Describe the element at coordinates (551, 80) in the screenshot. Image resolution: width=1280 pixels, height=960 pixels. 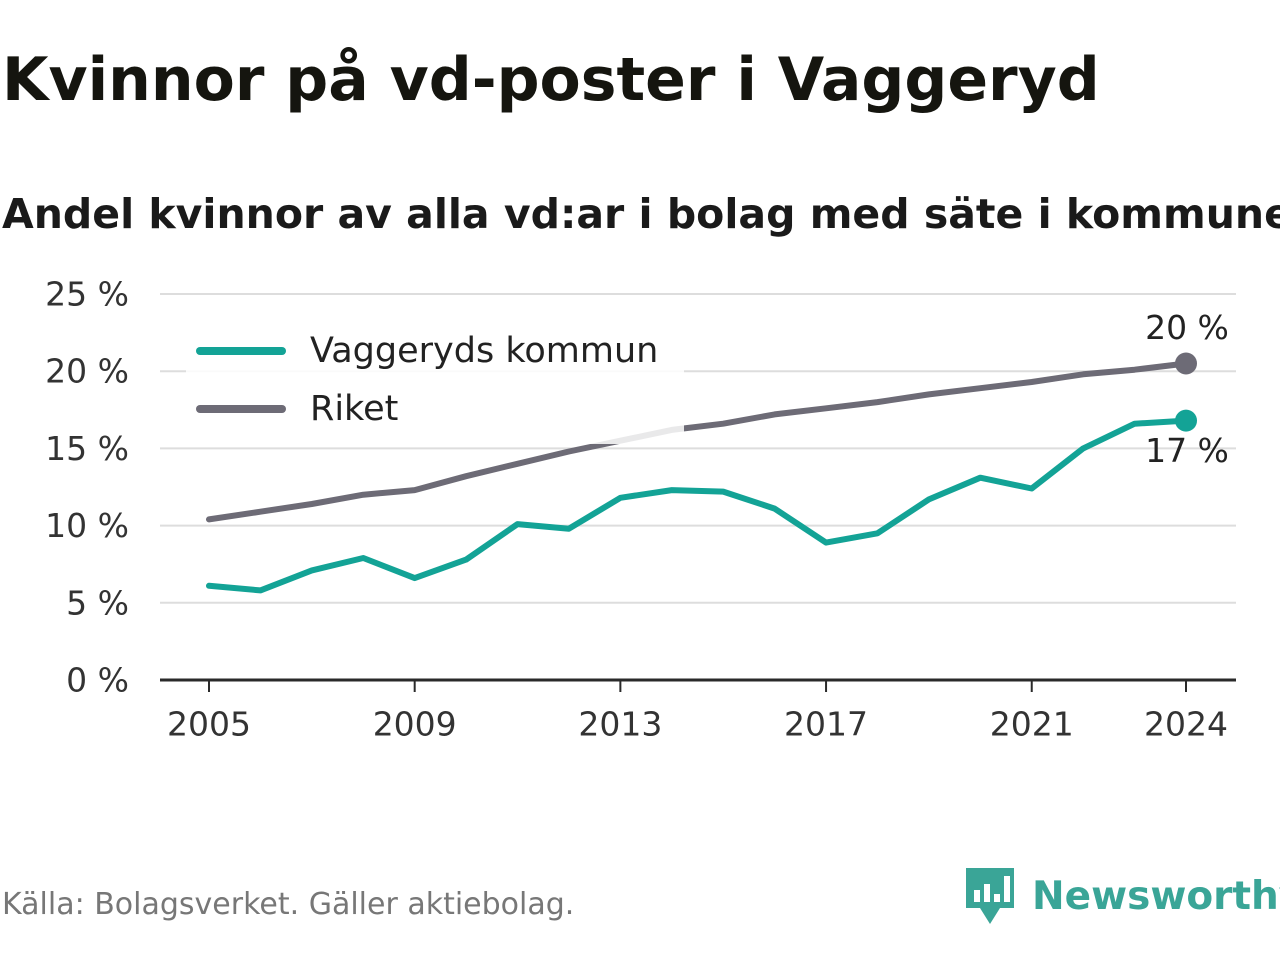
I see `chart-title: Kvinnor på vd-poster i Vaggeryd` at that location.